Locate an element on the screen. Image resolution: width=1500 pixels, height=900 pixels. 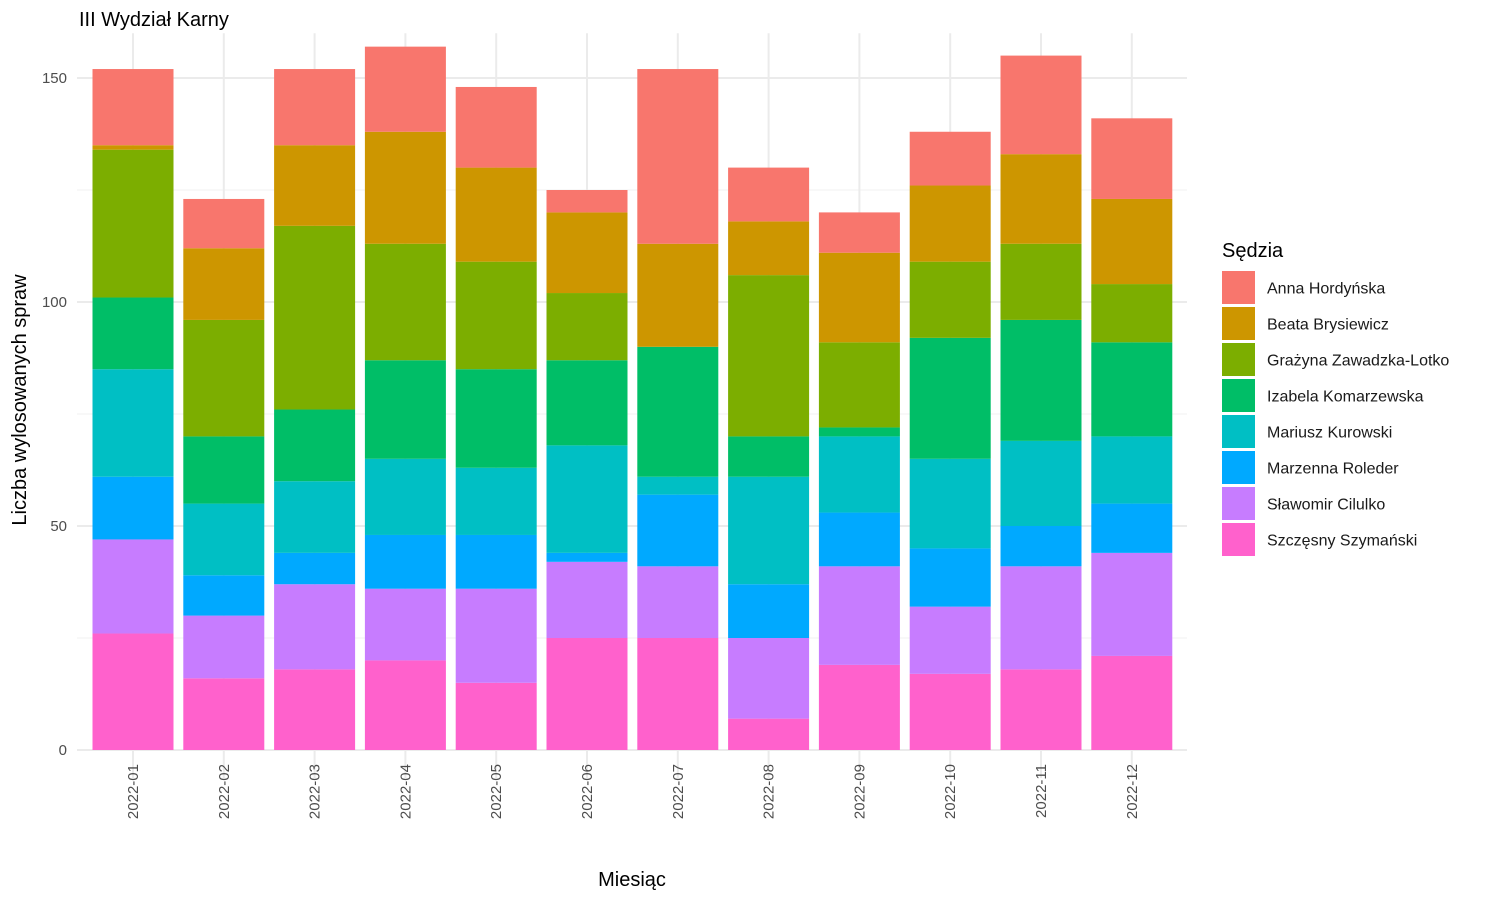
x-tick-label: 2022-10 is located at coordinates (950, 791).